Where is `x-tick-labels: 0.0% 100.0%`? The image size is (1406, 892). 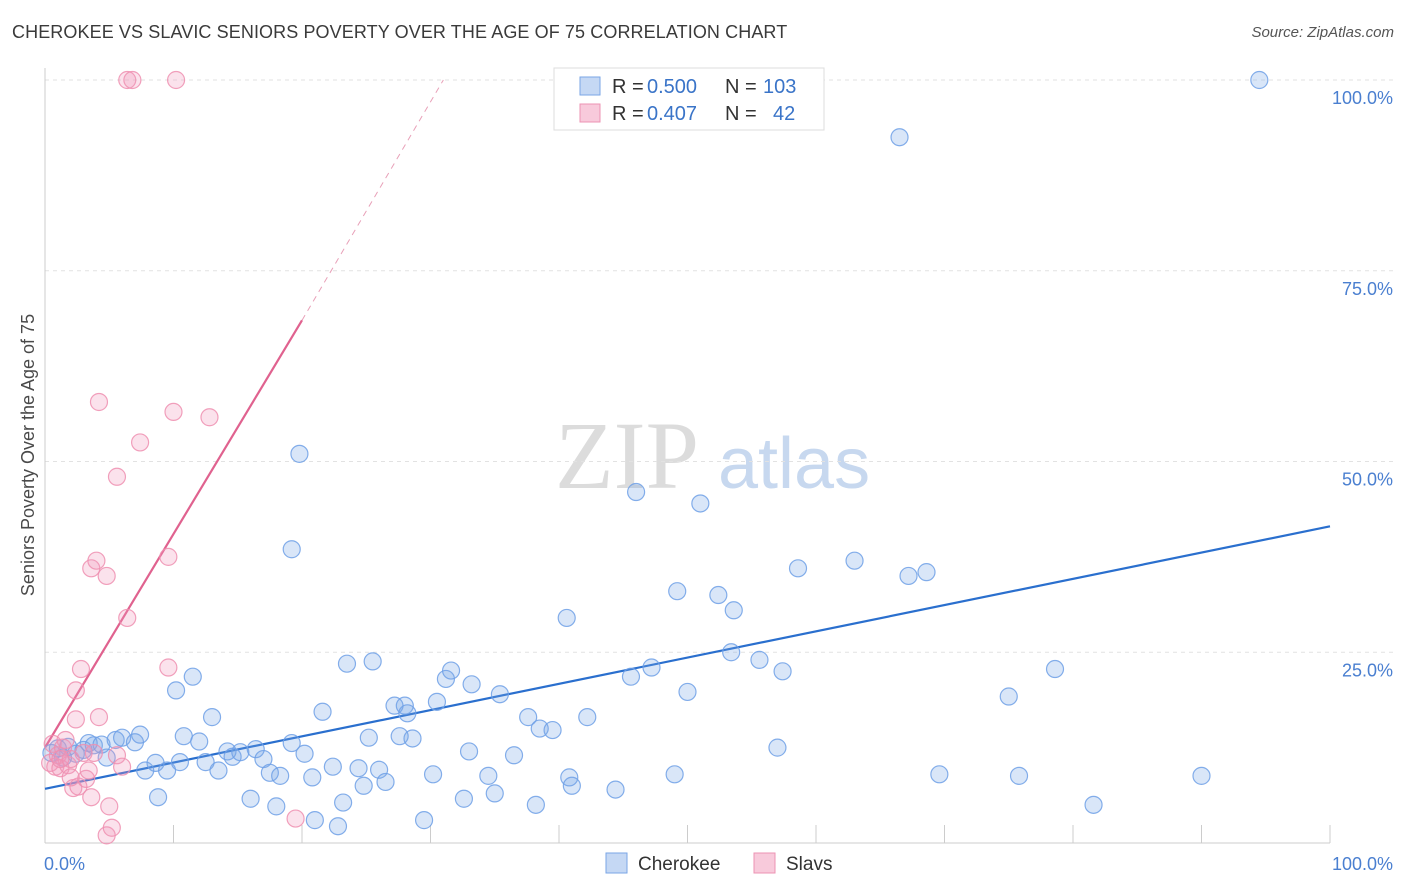
x-tick-labels: 0.0% 100.0% is located at coordinates (718, 864).